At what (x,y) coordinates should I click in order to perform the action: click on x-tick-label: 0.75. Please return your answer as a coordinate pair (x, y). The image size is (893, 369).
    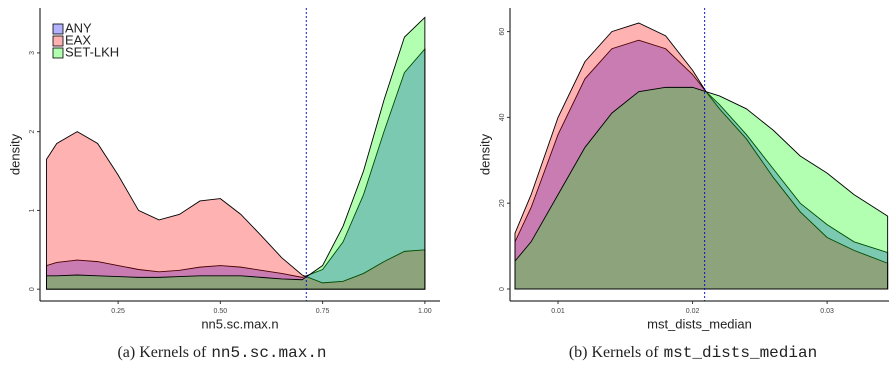
    Looking at the image, I should click on (323, 311).